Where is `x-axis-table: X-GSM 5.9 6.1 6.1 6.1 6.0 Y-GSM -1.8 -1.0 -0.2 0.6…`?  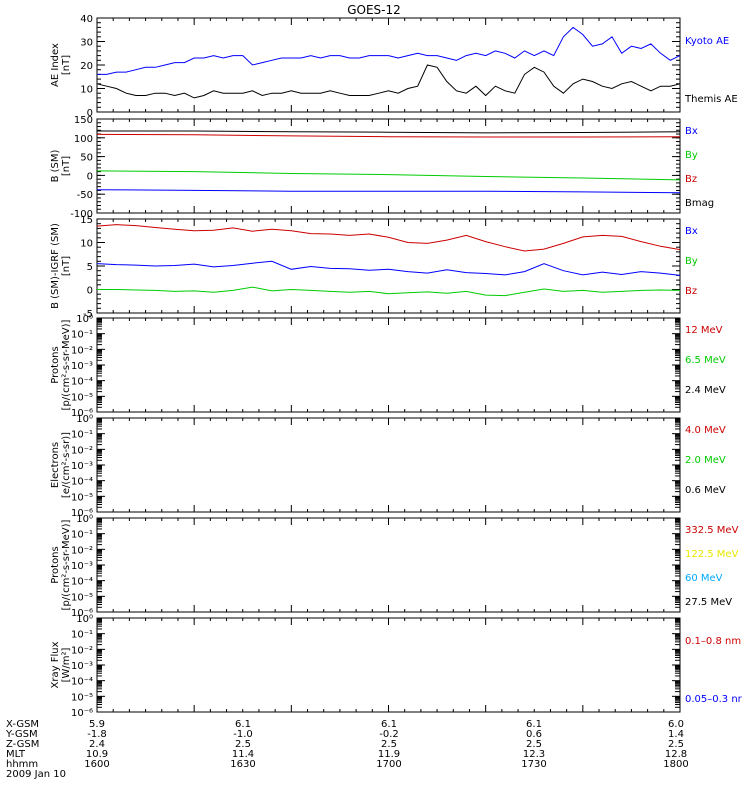 x-axis-table: X-GSM 5.9 6.1 6.1 6.1 6.0 Y-GSM -1.8 -1.0 -0.2 0.6… is located at coordinates (347, 749).